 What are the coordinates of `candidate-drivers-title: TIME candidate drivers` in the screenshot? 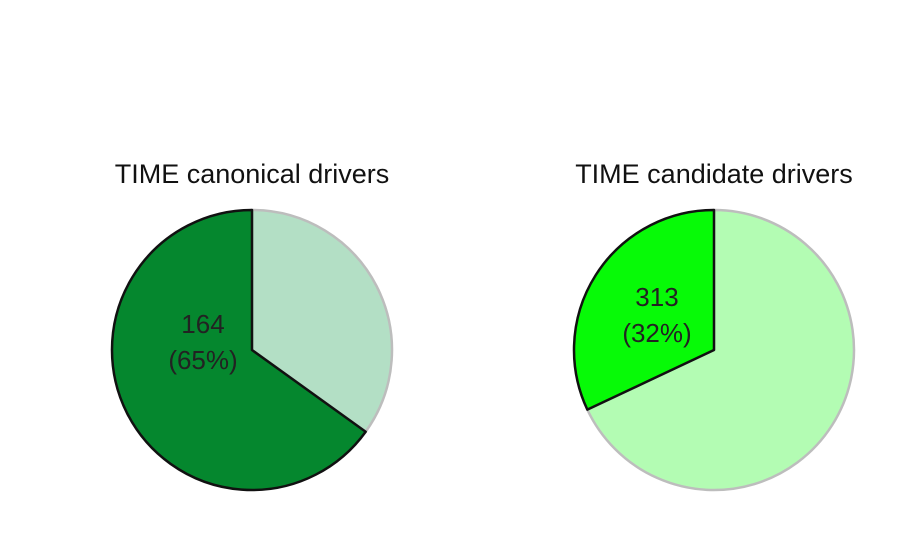 It's located at (714, 174).